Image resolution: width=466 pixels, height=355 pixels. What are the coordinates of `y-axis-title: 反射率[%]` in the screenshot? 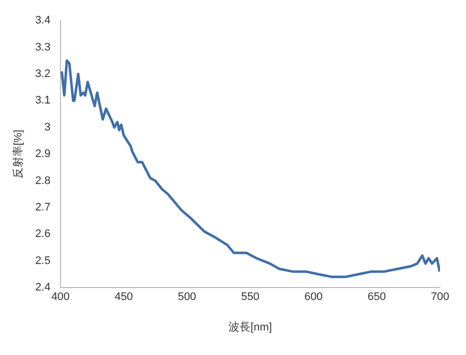 It's located at (18, 154).